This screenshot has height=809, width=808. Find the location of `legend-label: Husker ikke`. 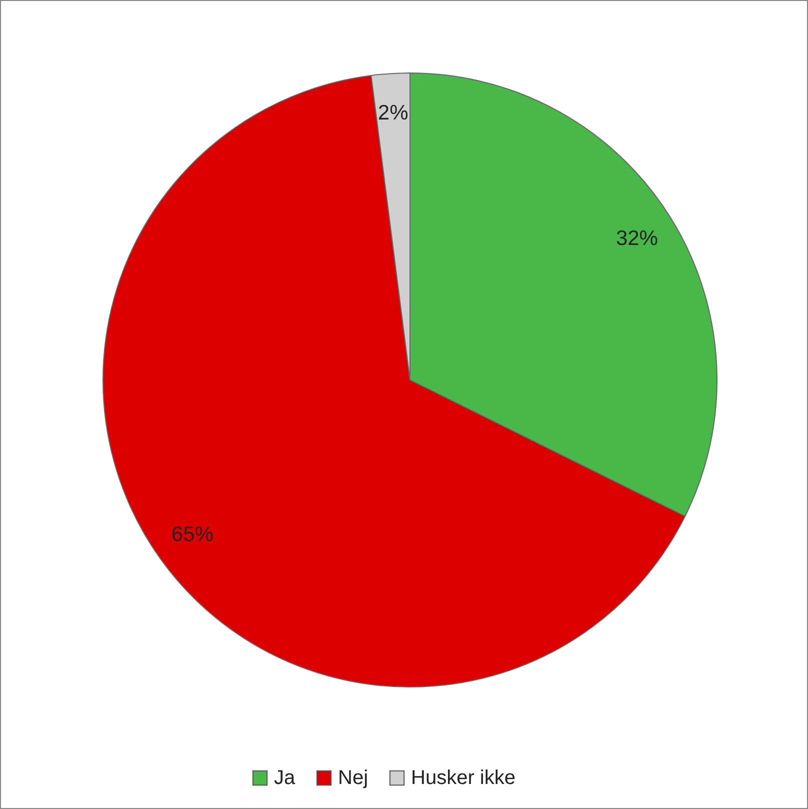

legend-label: Husker ikke is located at coordinates (463, 778).